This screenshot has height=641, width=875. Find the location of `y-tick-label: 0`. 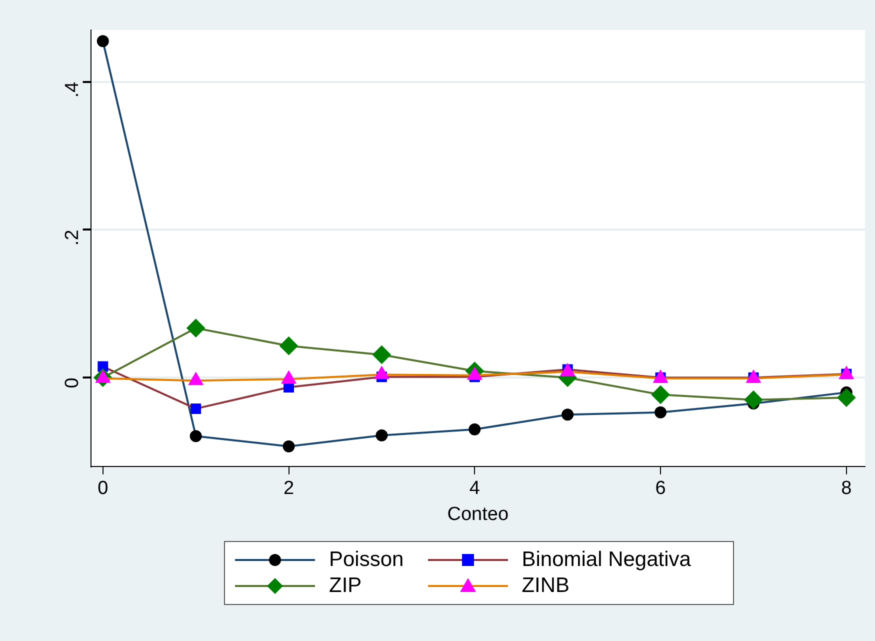

y-tick-label: 0 is located at coordinates (73, 383).